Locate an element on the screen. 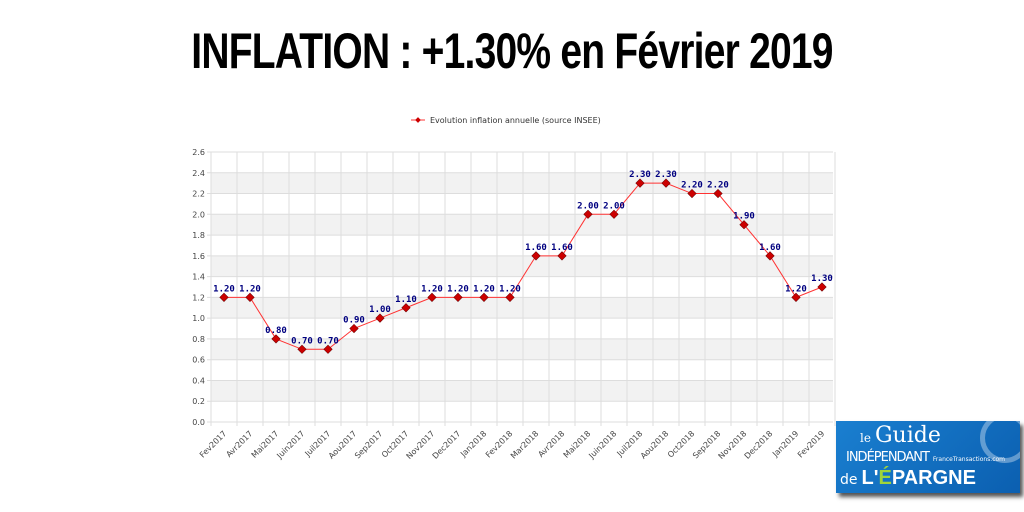 This screenshot has height=512, width=1024. data-label: 0.90 is located at coordinates (354, 321).